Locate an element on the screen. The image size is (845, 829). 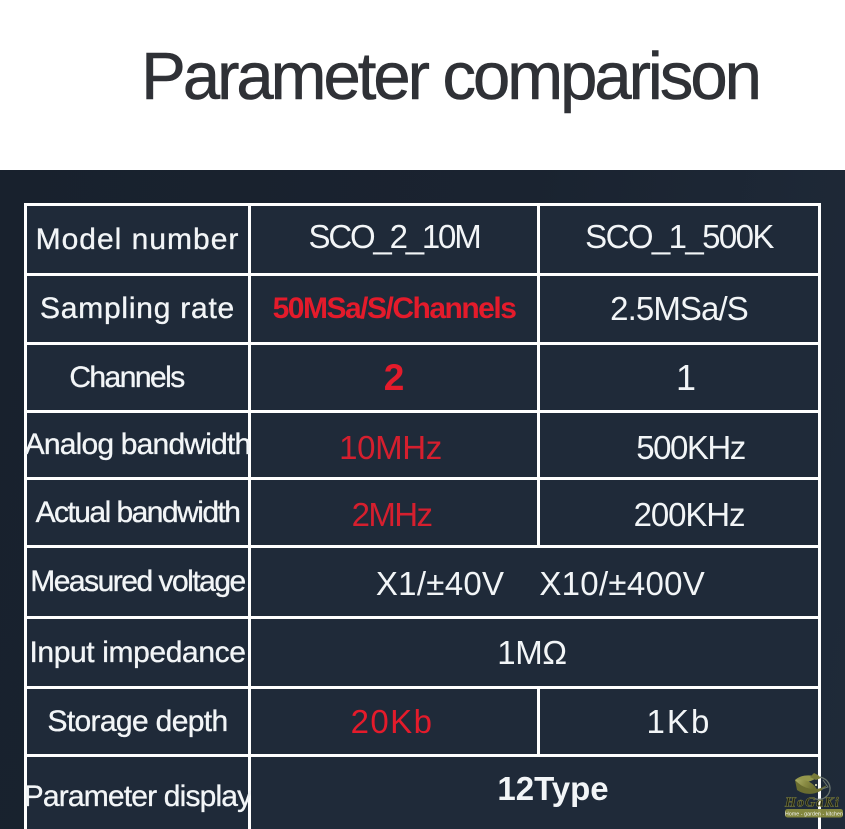
svg-text: HoGaKi is located at coordinates (812, 803).